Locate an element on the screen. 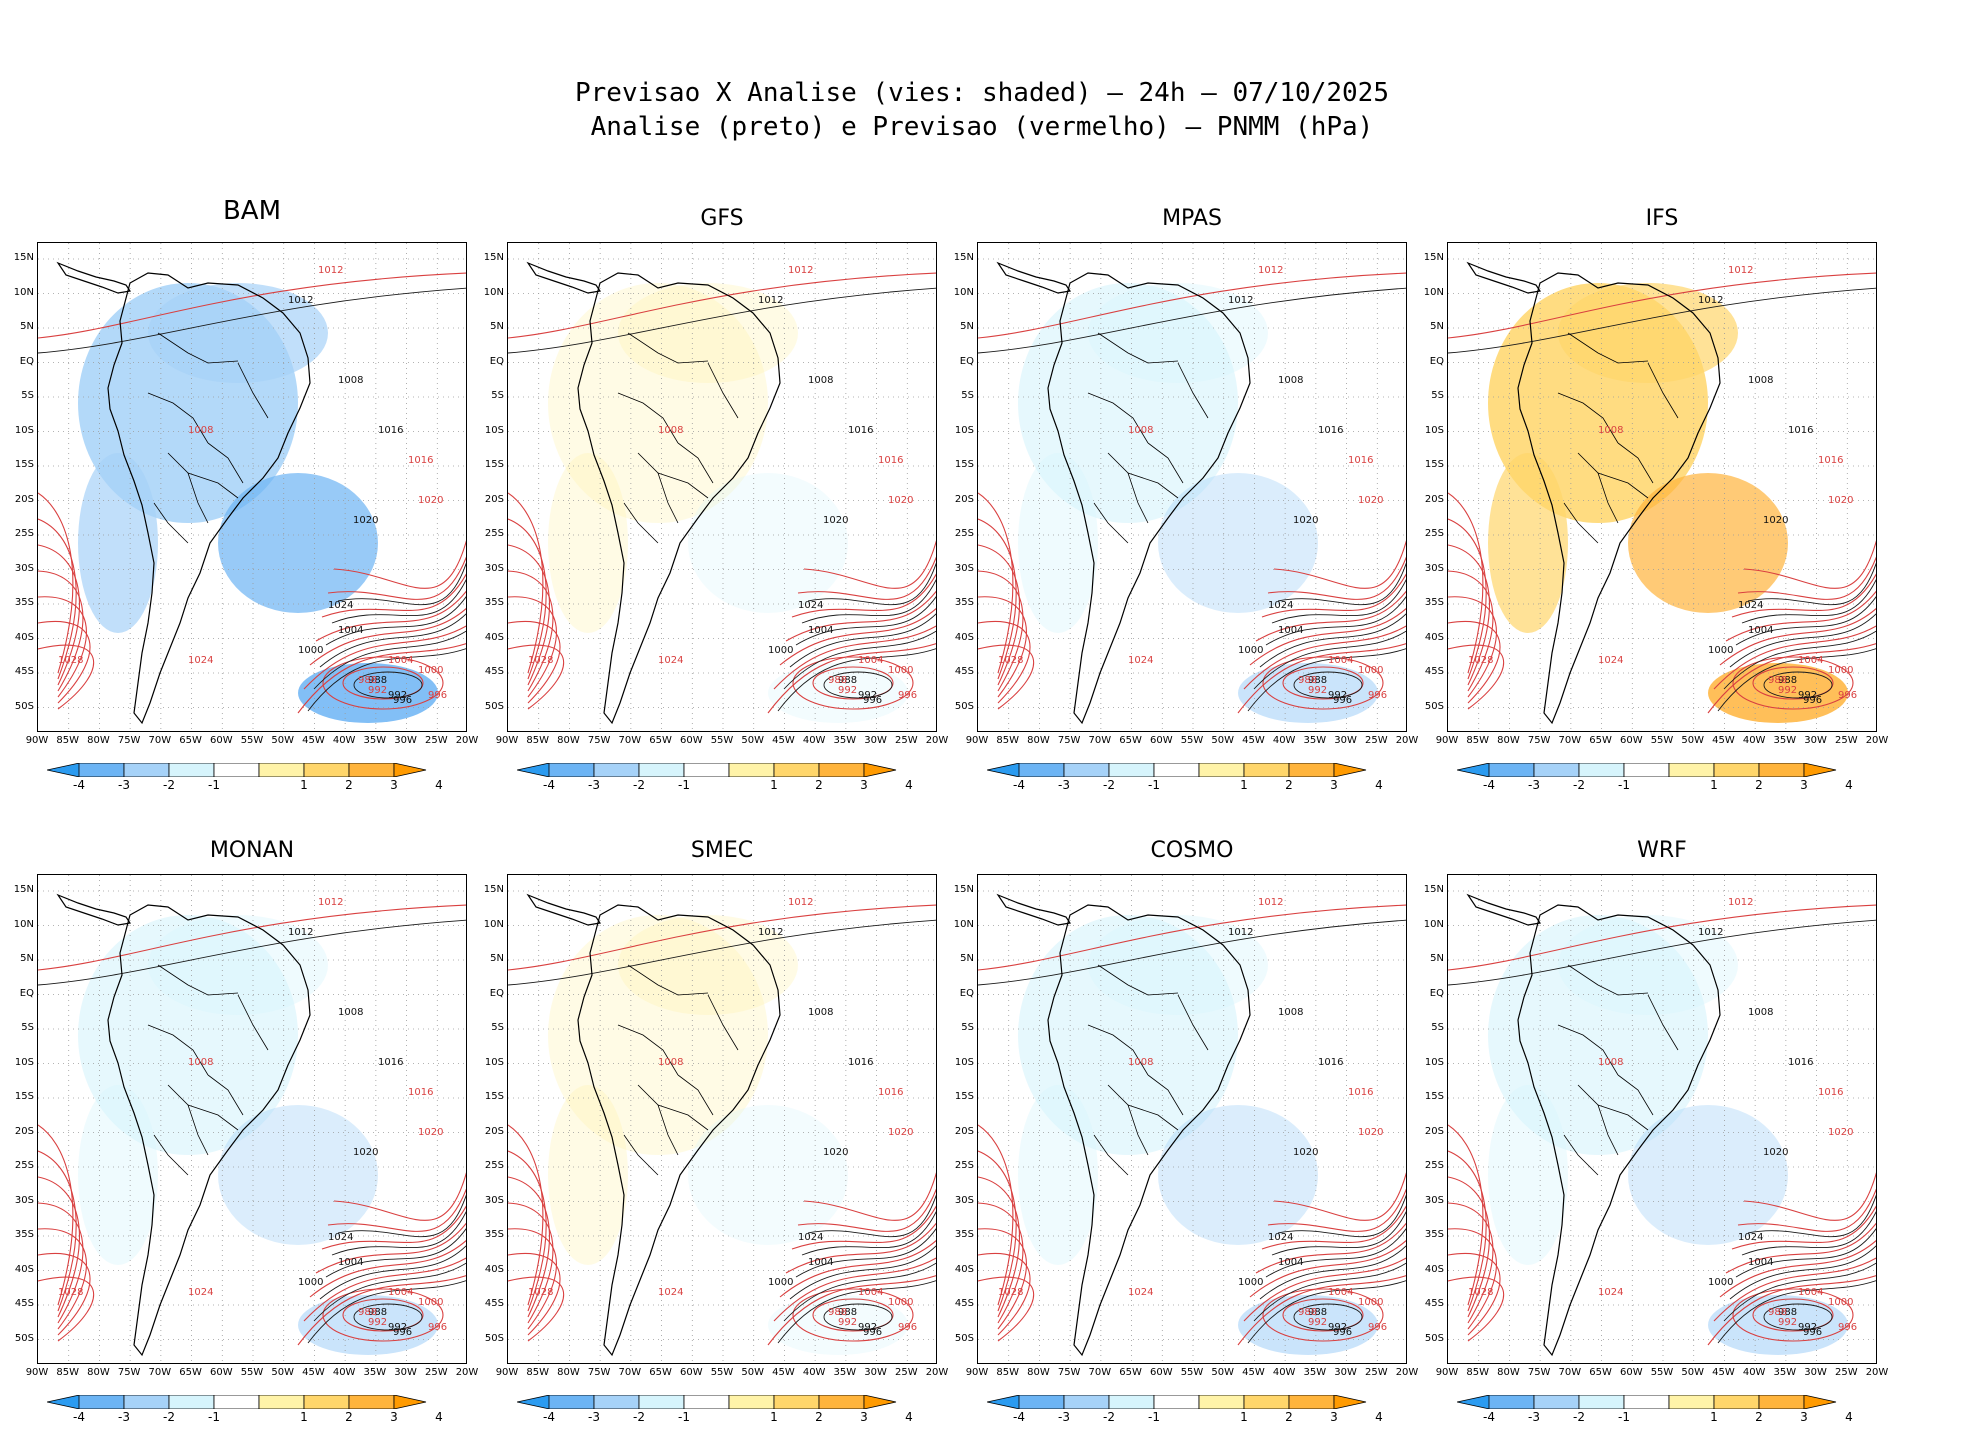 The height and width of the screenshot is (1436, 1964). forecast-isobar-label: 996 is located at coordinates (1847, 1327).